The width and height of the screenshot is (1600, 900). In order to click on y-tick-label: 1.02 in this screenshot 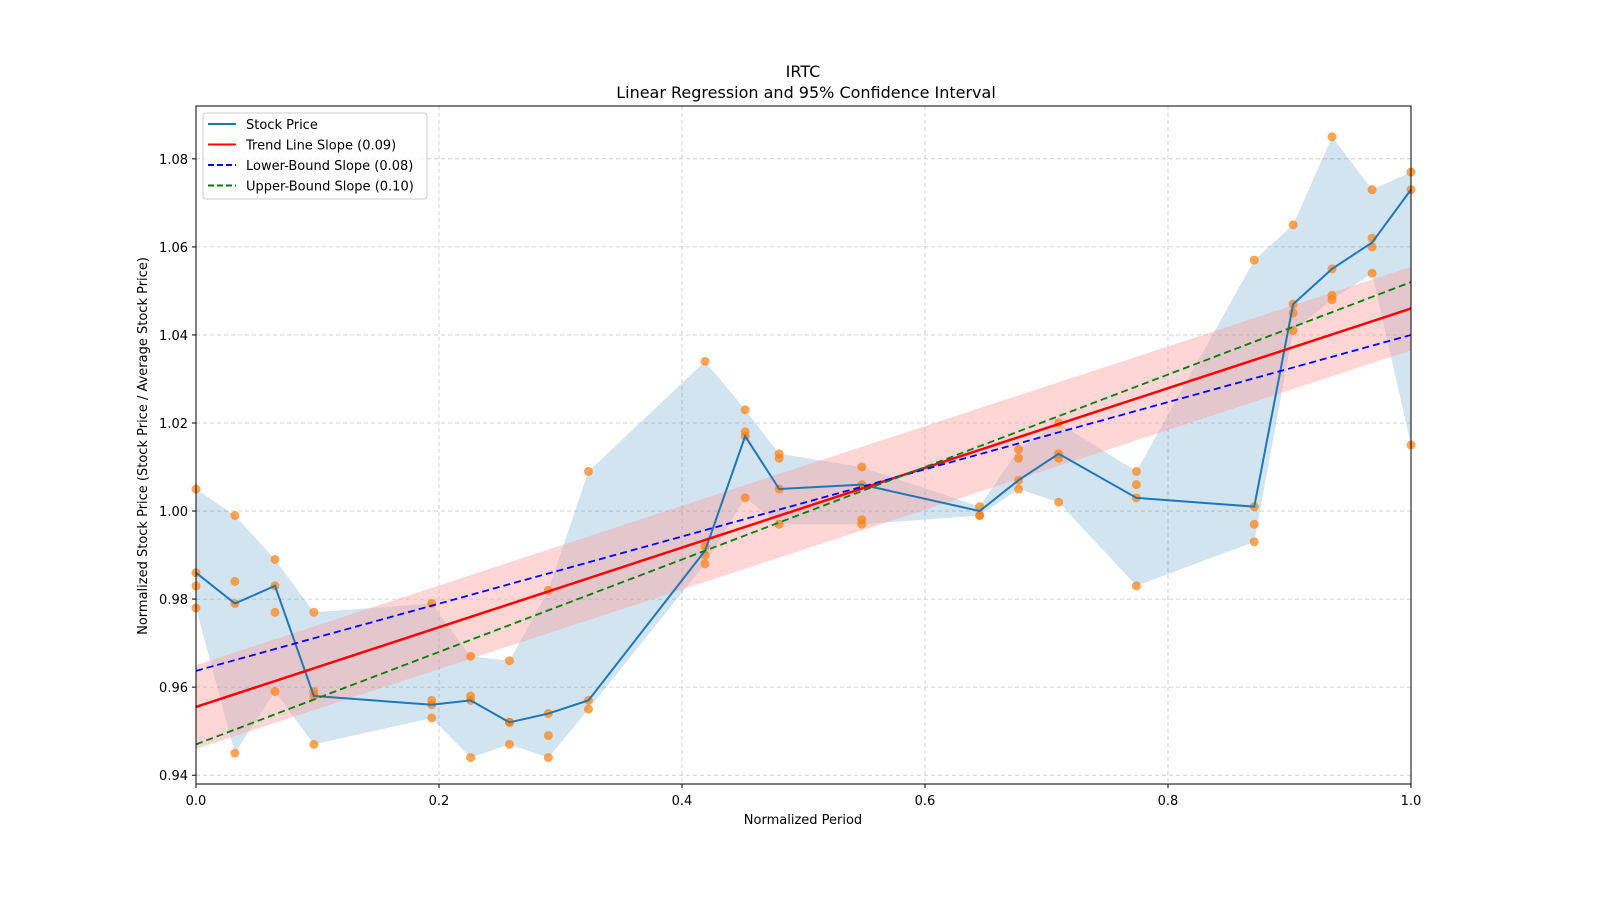, I will do `click(173, 424)`.